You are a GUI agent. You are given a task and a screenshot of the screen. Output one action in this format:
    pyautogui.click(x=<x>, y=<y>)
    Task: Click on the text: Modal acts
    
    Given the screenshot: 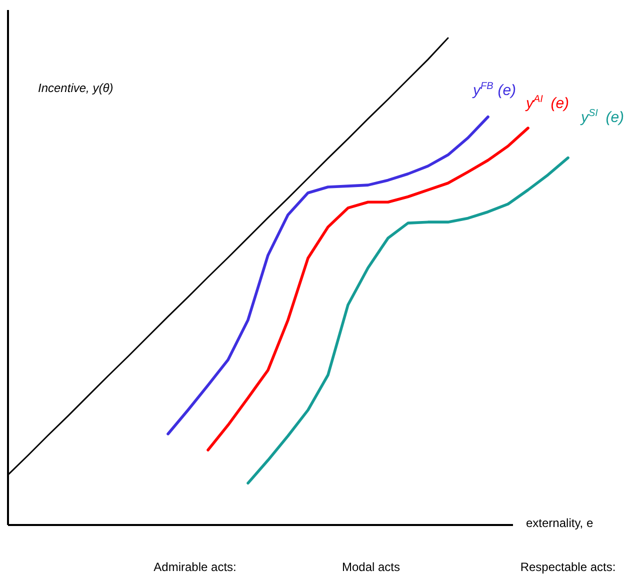 What is the action you would take?
    pyautogui.click(x=371, y=567)
    